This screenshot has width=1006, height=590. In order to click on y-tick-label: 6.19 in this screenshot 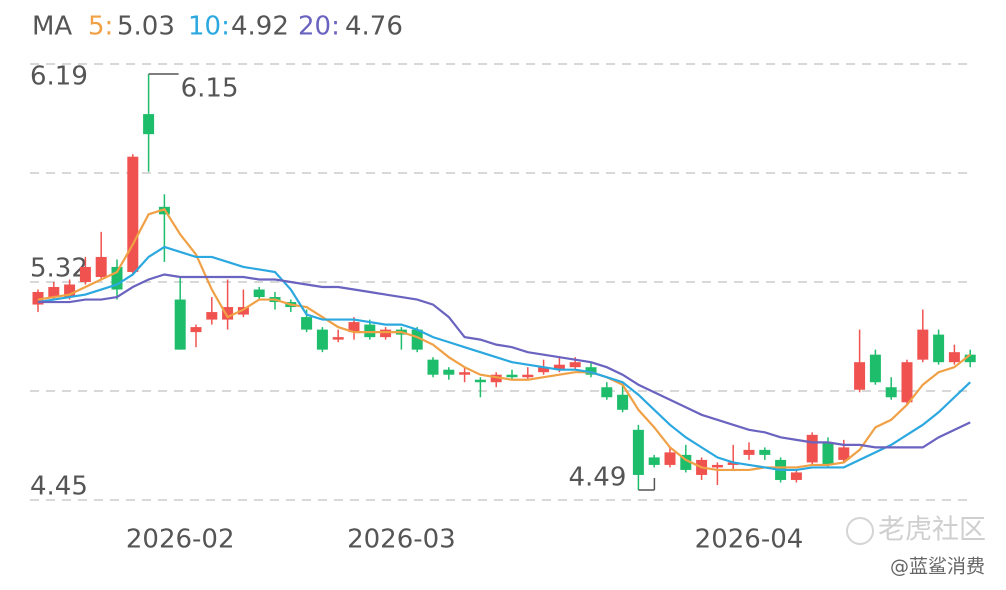, I will do `click(59, 77)`.